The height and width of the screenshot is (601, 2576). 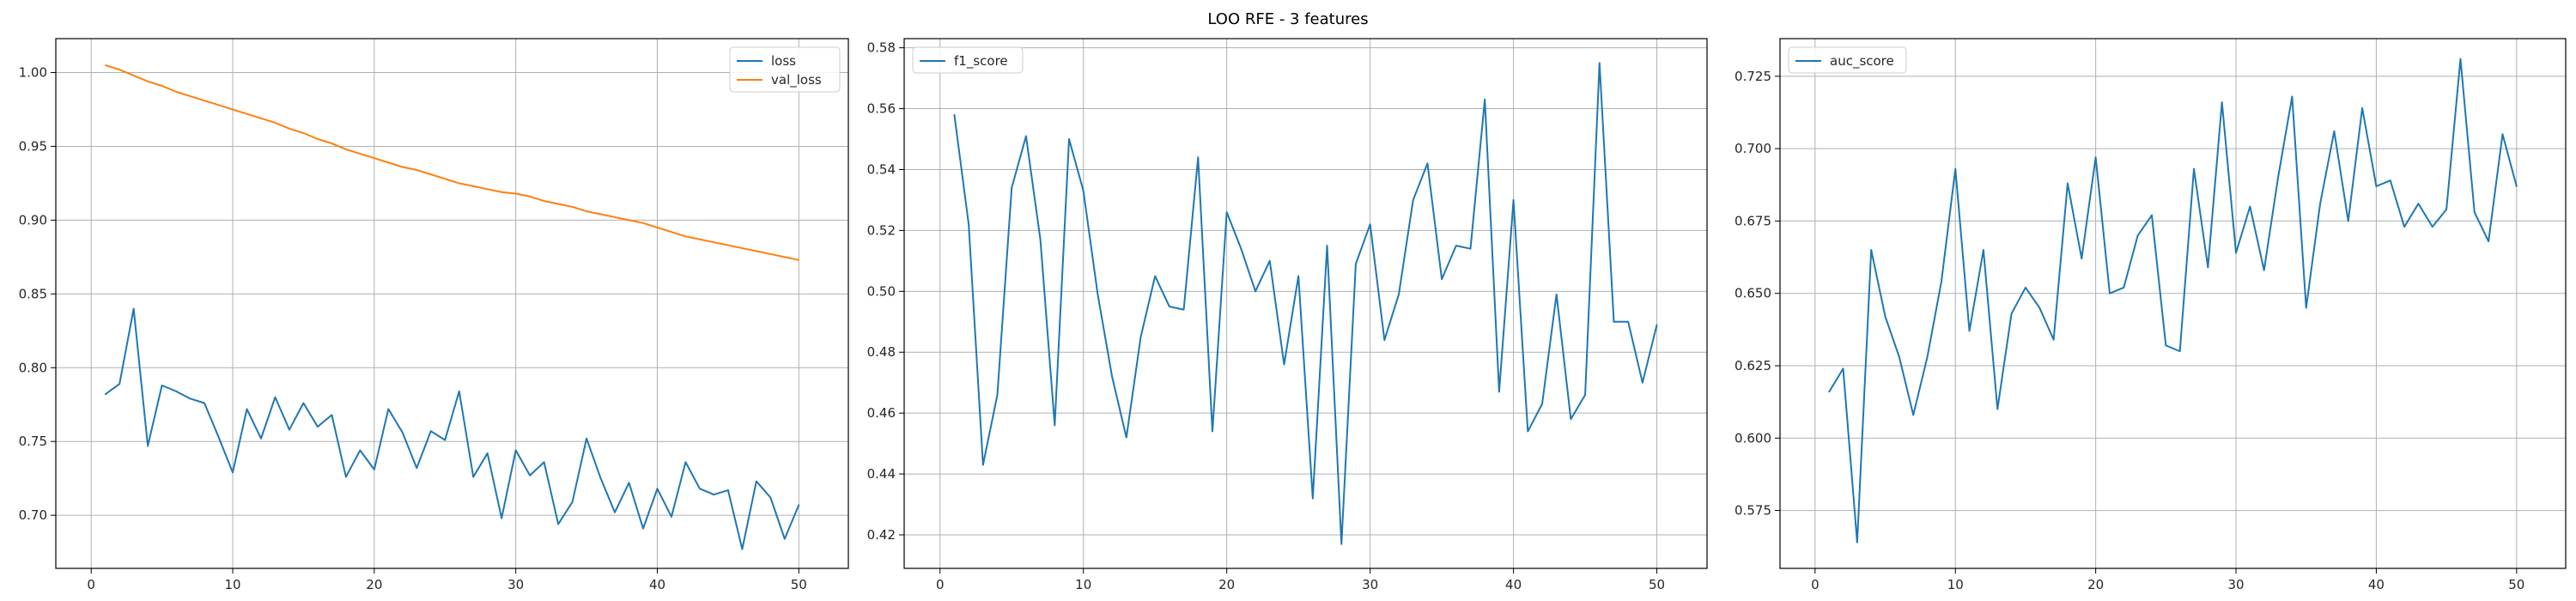 I want to click on y-tick-label: 0.650, so click(x=1753, y=293).